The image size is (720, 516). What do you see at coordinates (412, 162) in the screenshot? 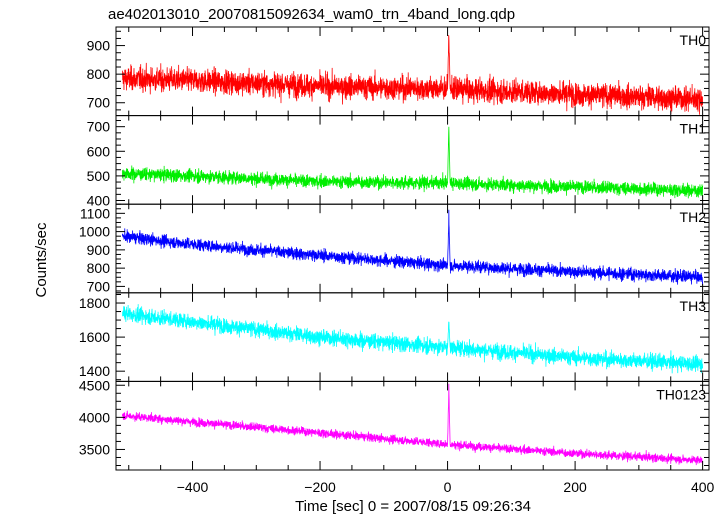
I see `series-line-th1` at bounding box center [412, 162].